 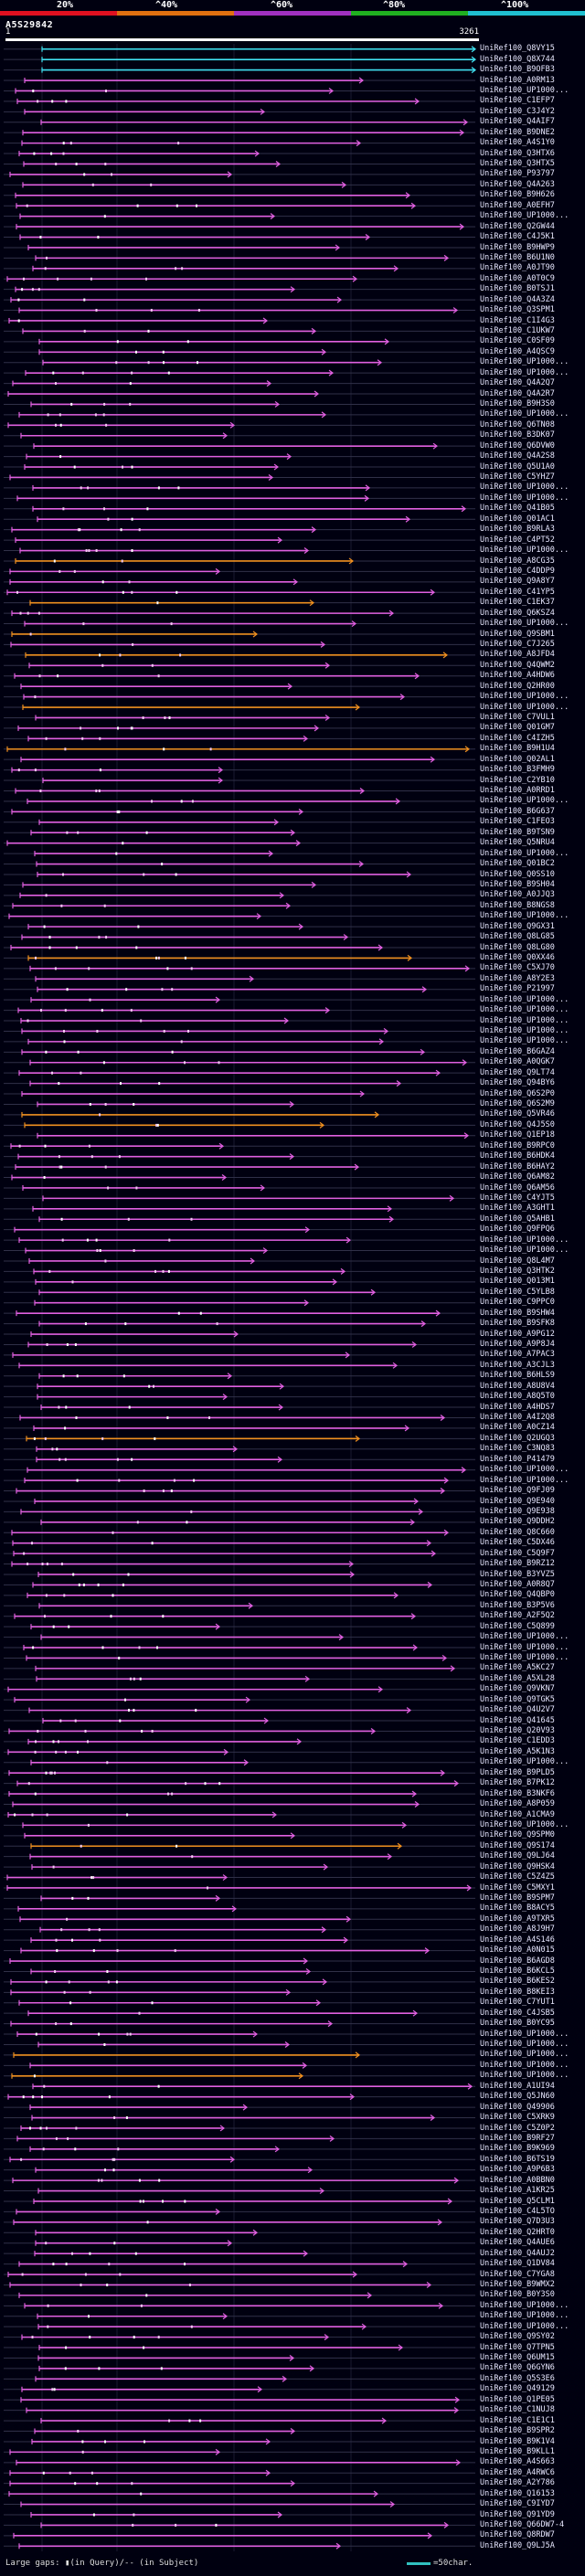 What do you see at coordinates (517, 1438) in the screenshot?
I see `hit-label: UniRef100_Q2UGQ3` at bounding box center [517, 1438].